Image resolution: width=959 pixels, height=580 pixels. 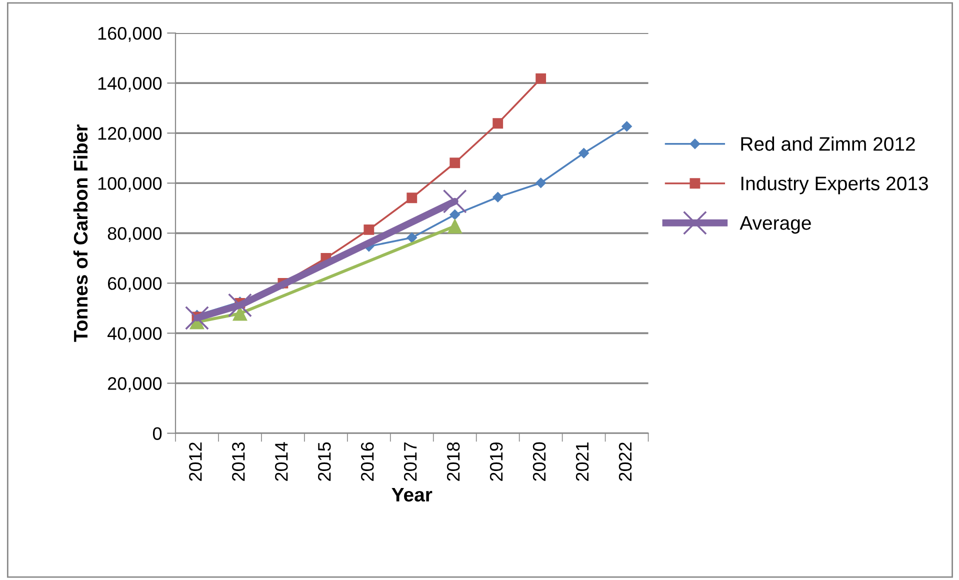 What do you see at coordinates (410, 461) in the screenshot?
I see `x-tick-label: 2017` at bounding box center [410, 461].